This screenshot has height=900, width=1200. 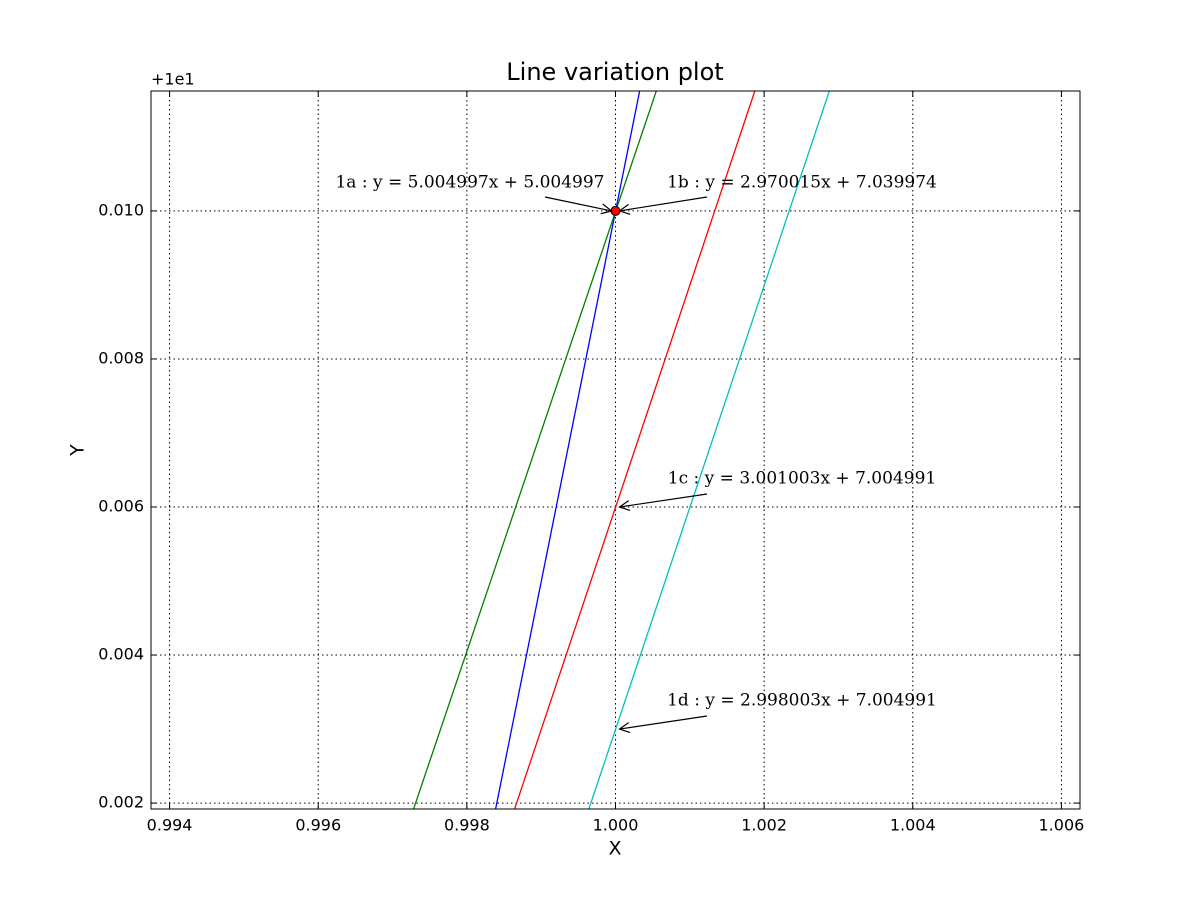 I want to click on x-tick-label: 1.002, so click(x=764, y=825).